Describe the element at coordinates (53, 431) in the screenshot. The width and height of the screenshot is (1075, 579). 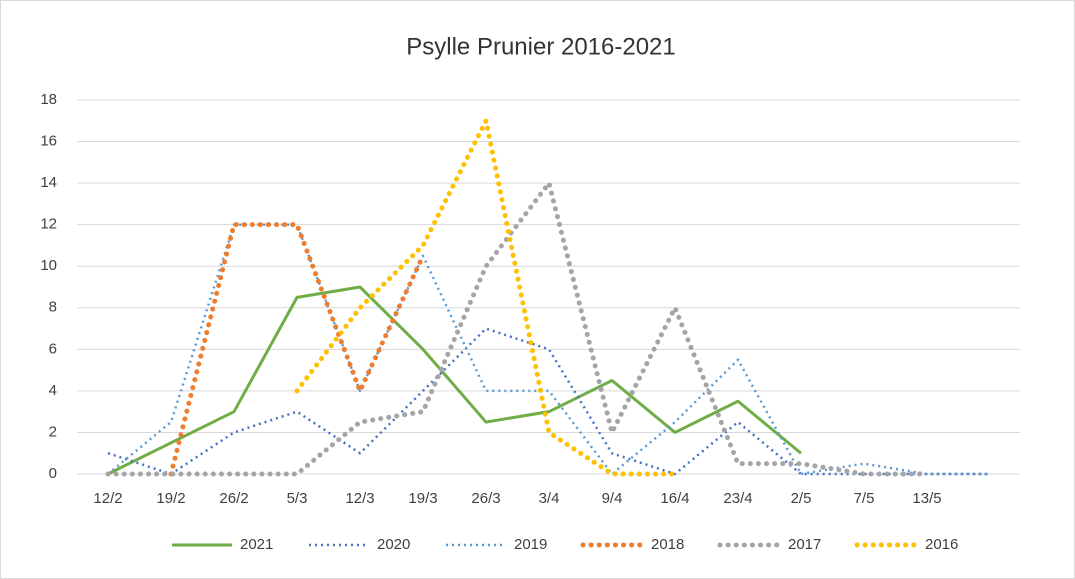
I see `y-tick-label: 2` at that location.